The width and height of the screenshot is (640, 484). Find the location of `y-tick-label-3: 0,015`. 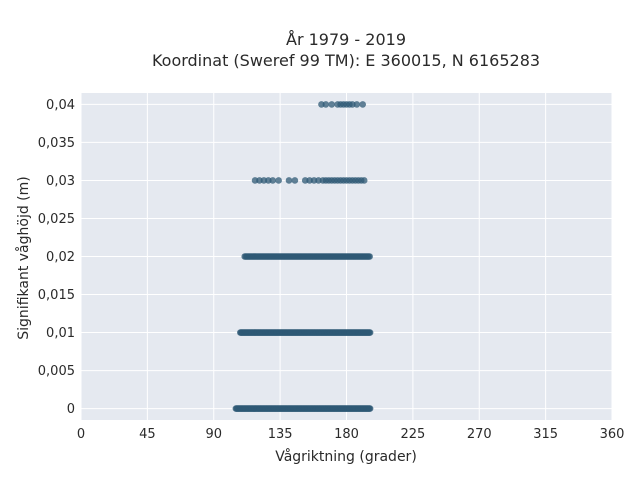

y-tick-label-3: 0,015 is located at coordinates (56, 295).